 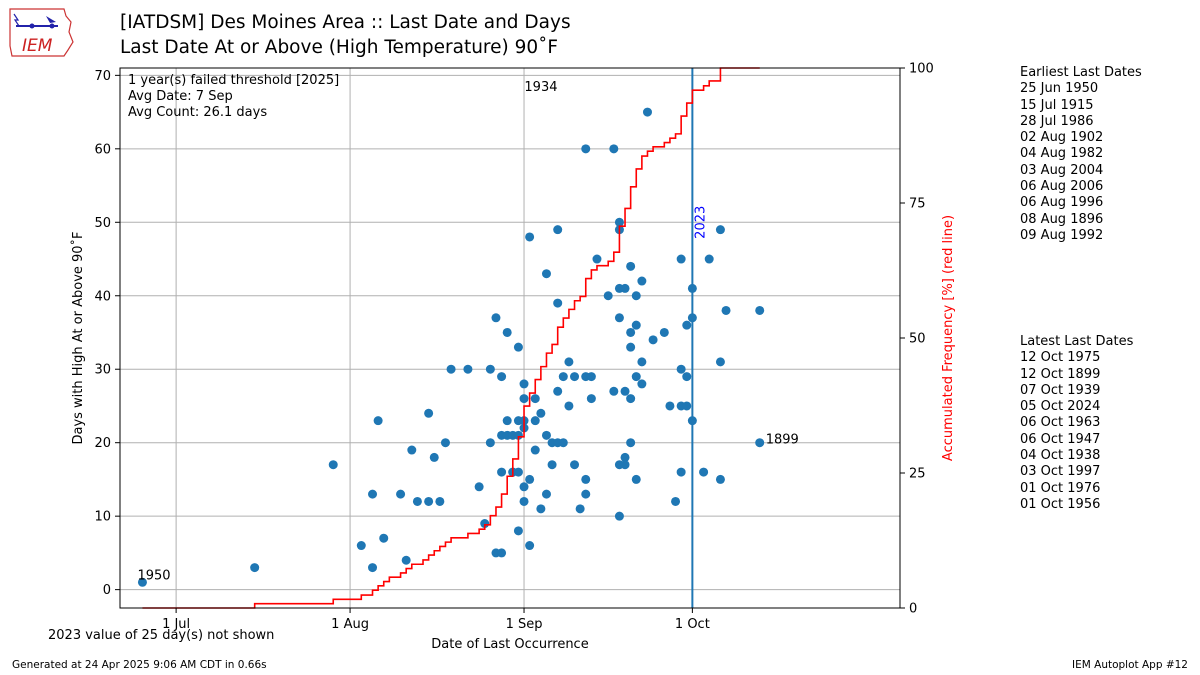 What do you see at coordinates (1062, 154) in the screenshot?
I see `earliest-date-item: 04 Aug 1982` at bounding box center [1062, 154].